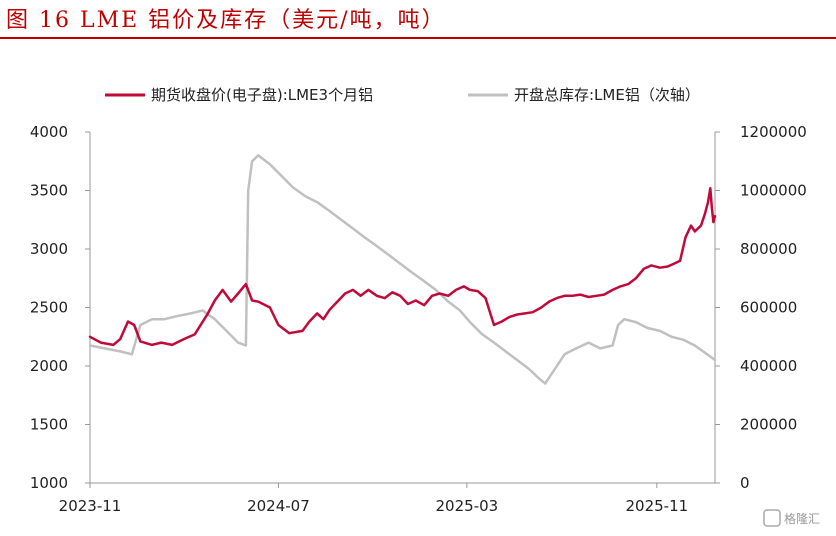 The width and height of the screenshot is (836, 536). What do you see at coordinates (768, 366) in the screenshot?
I see `y-right-tick-label: 400000` at bounding box center [768, 366].